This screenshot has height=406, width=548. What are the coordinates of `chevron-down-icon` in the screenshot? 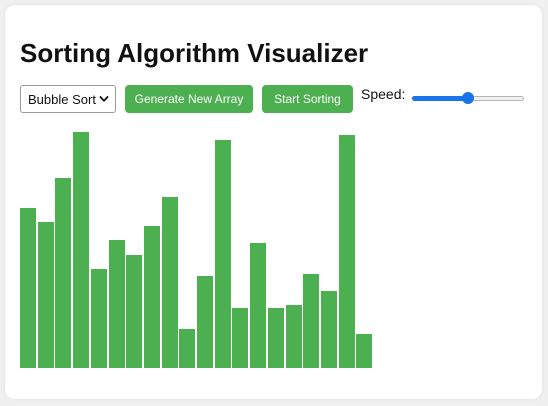 It's located at (104, 99).